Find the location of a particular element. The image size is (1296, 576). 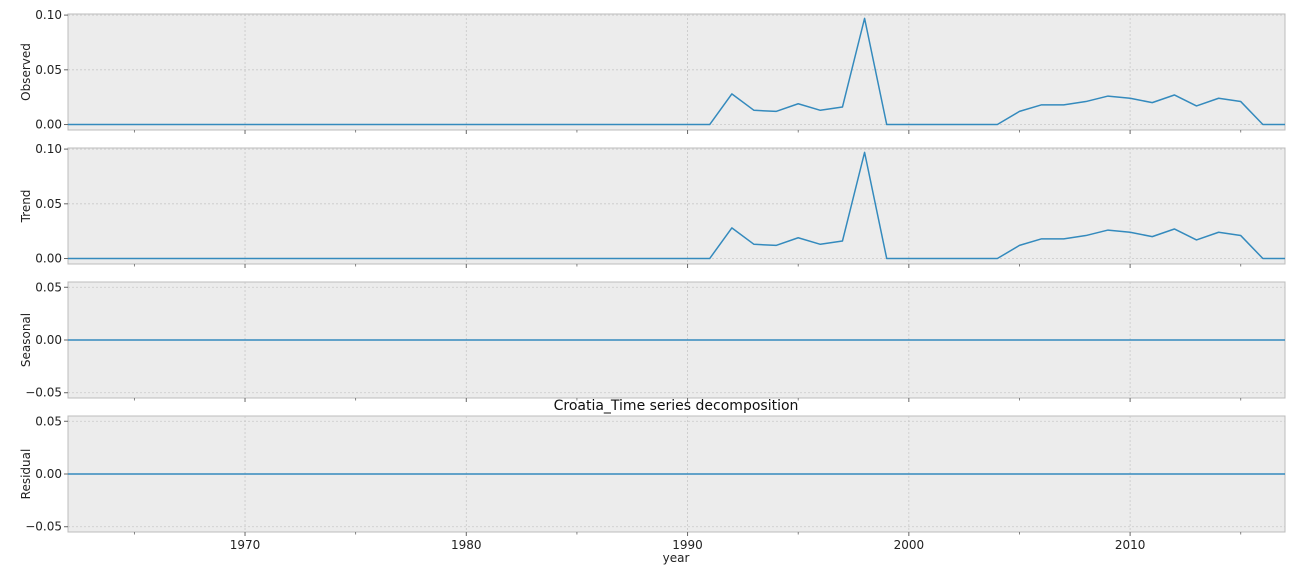

x-tick-label: 2000 is located at coordinates (909, 545).